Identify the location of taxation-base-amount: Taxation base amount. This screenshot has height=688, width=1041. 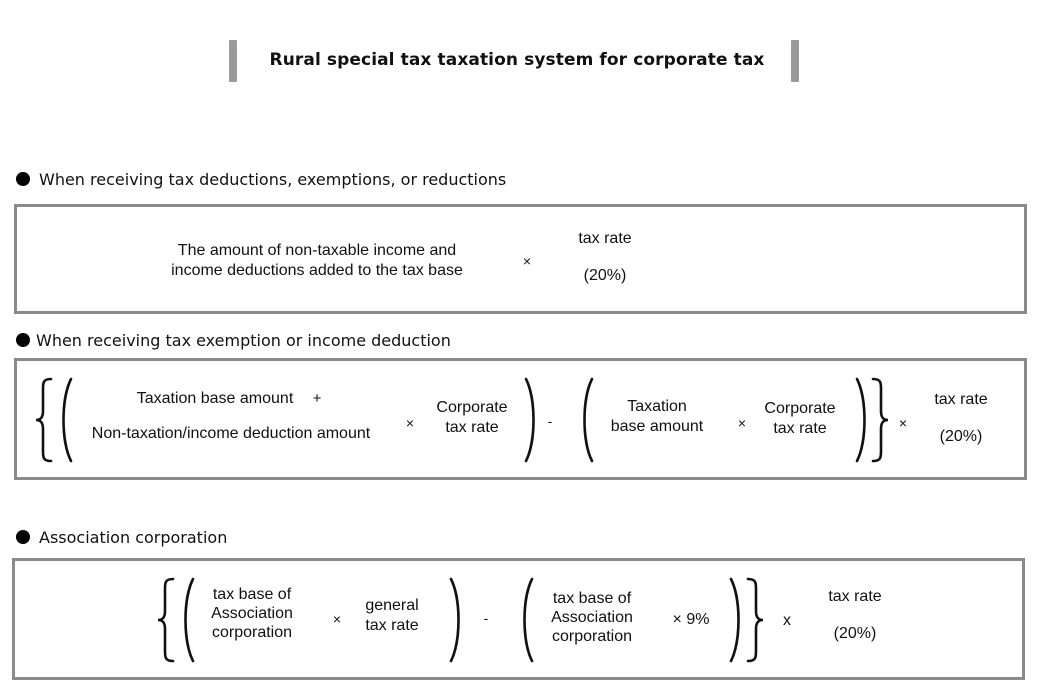
(215, 398).